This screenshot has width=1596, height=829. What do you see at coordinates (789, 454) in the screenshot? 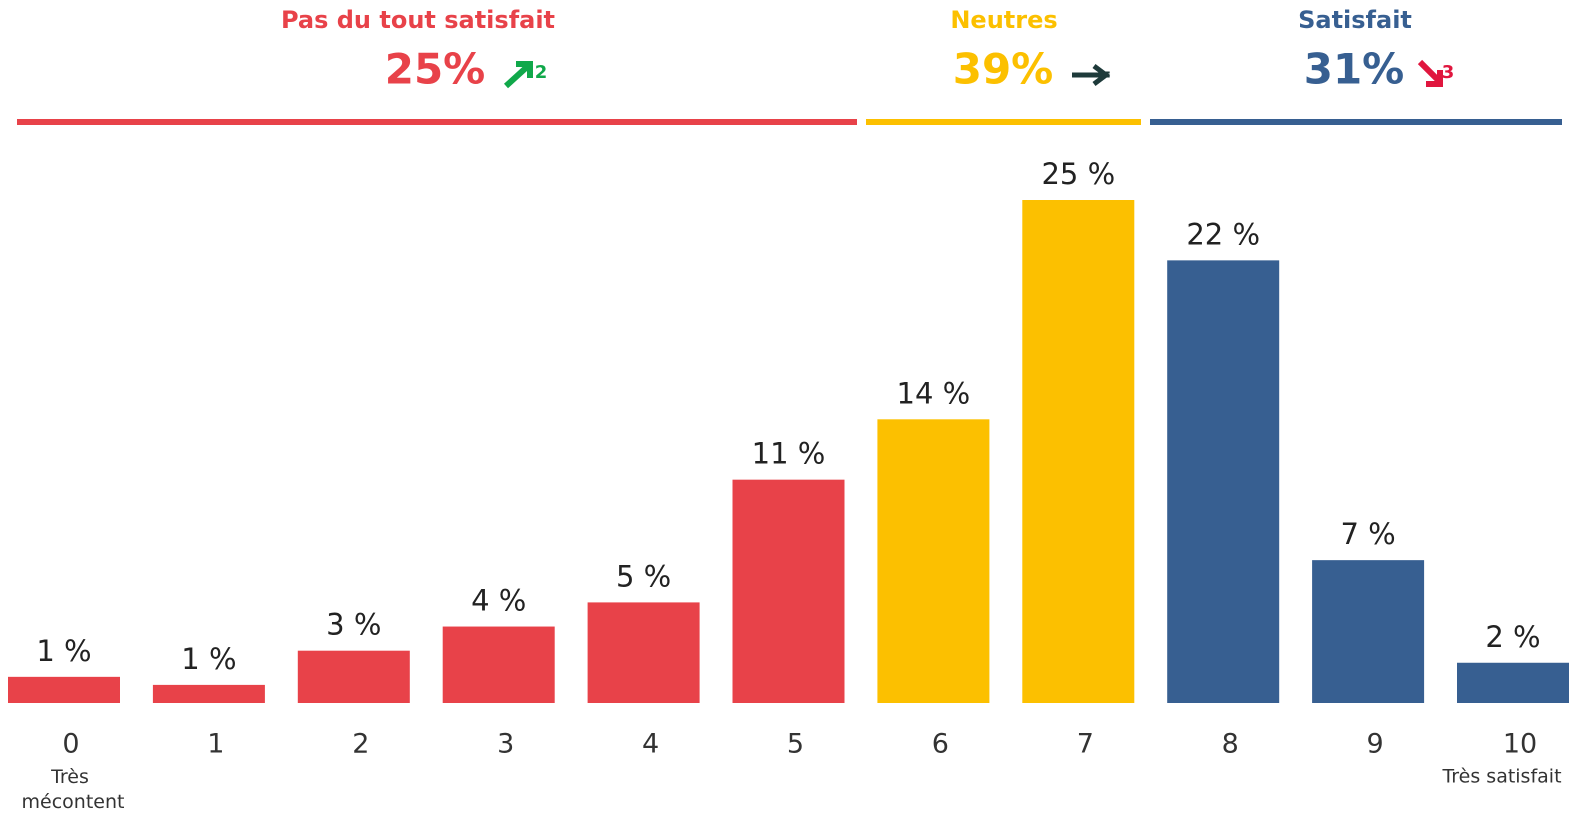
I see `value-label: 11 %` at bounding box center [789, 454].